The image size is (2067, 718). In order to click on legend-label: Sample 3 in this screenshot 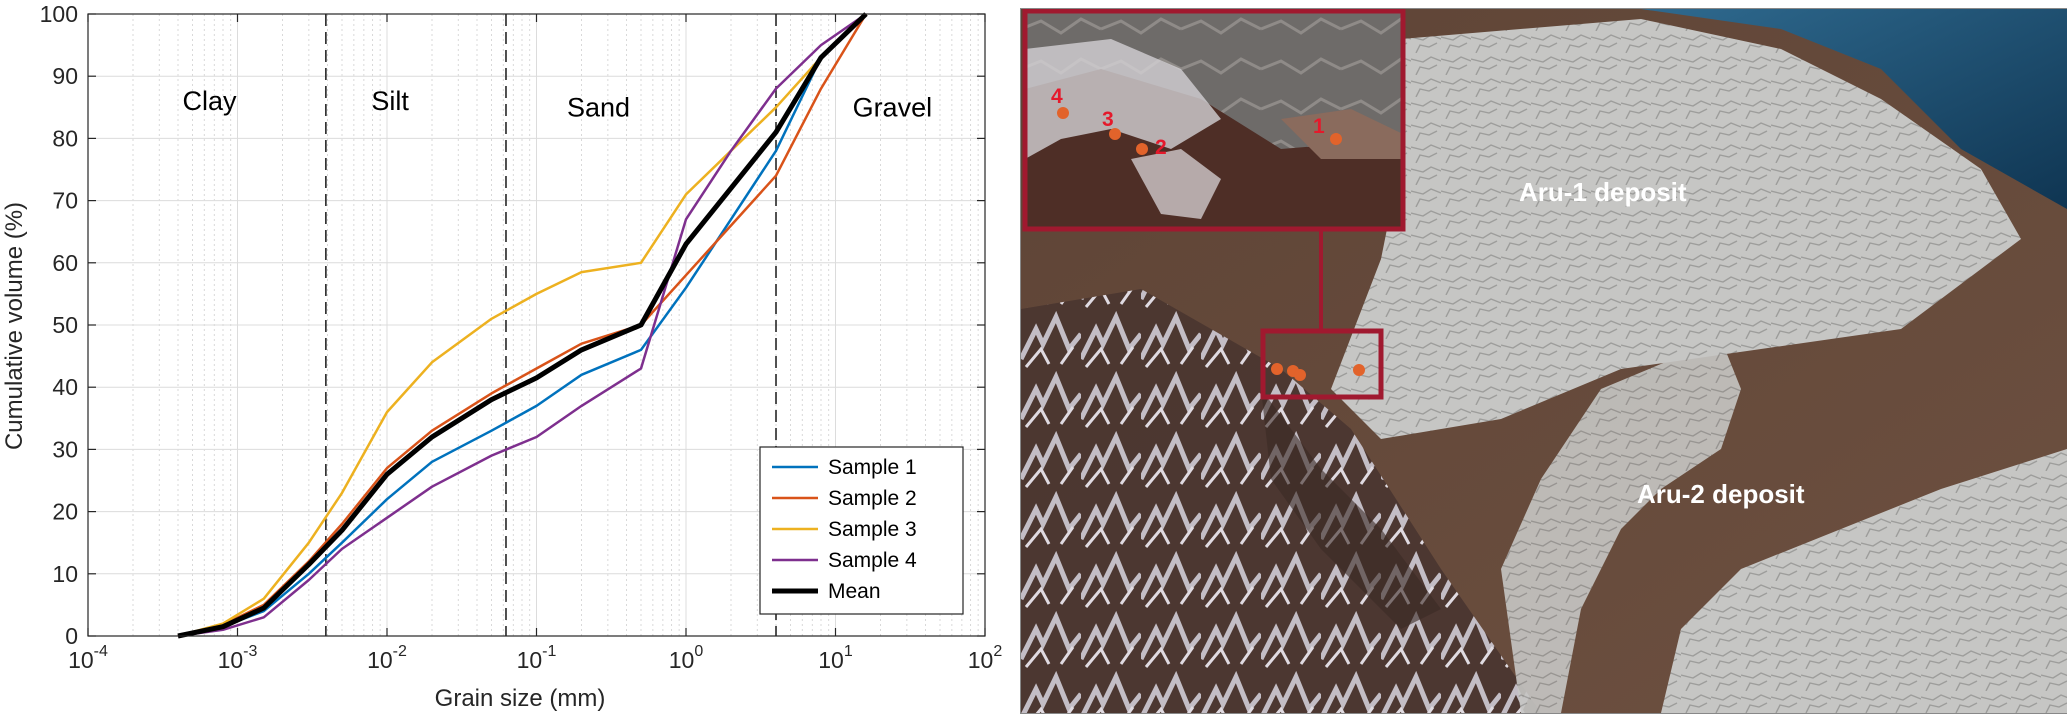, I will do `click(872, 529)`.